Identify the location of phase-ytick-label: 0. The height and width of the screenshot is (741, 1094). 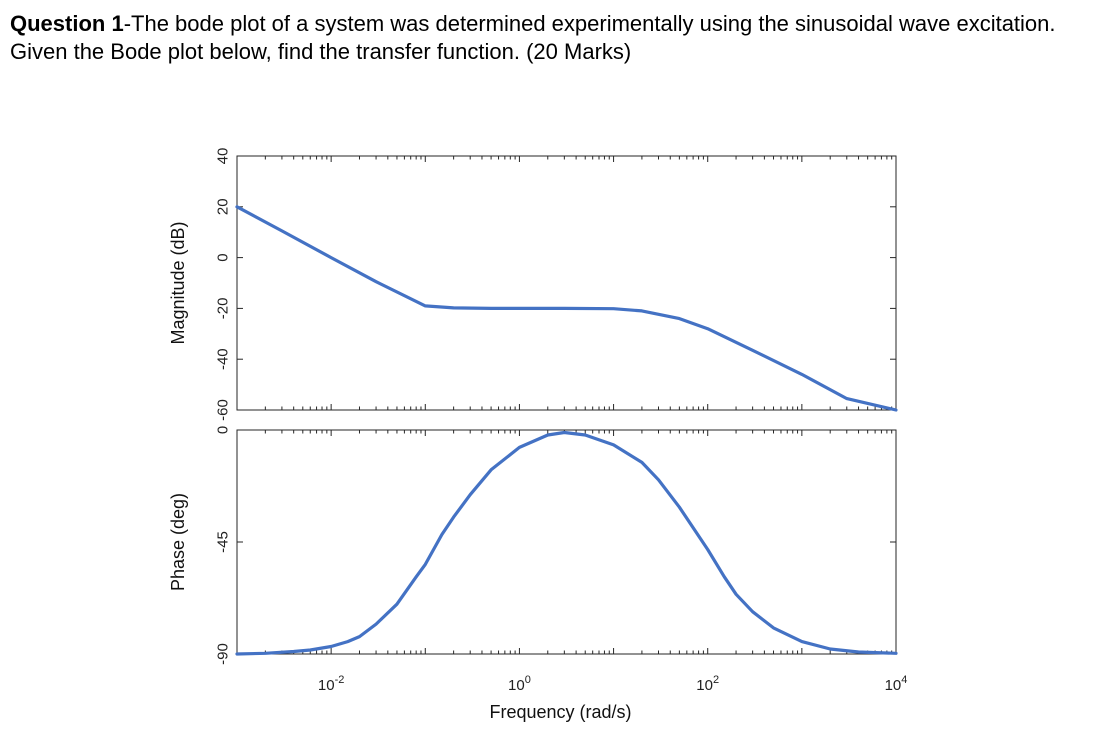
(223, 430).